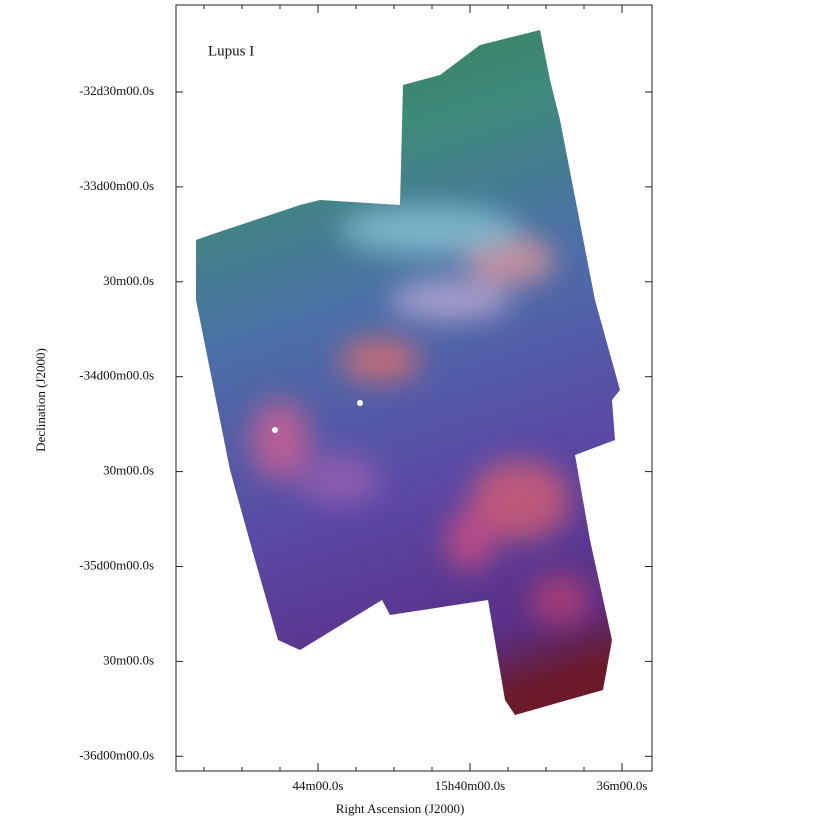 The width and height of the screenshot is (830, 828). What do you see at coordinates (116, 564) in the screenshot?
I see `y-tick-label: -35d00m00.0s` at bounding box center [116, 564].